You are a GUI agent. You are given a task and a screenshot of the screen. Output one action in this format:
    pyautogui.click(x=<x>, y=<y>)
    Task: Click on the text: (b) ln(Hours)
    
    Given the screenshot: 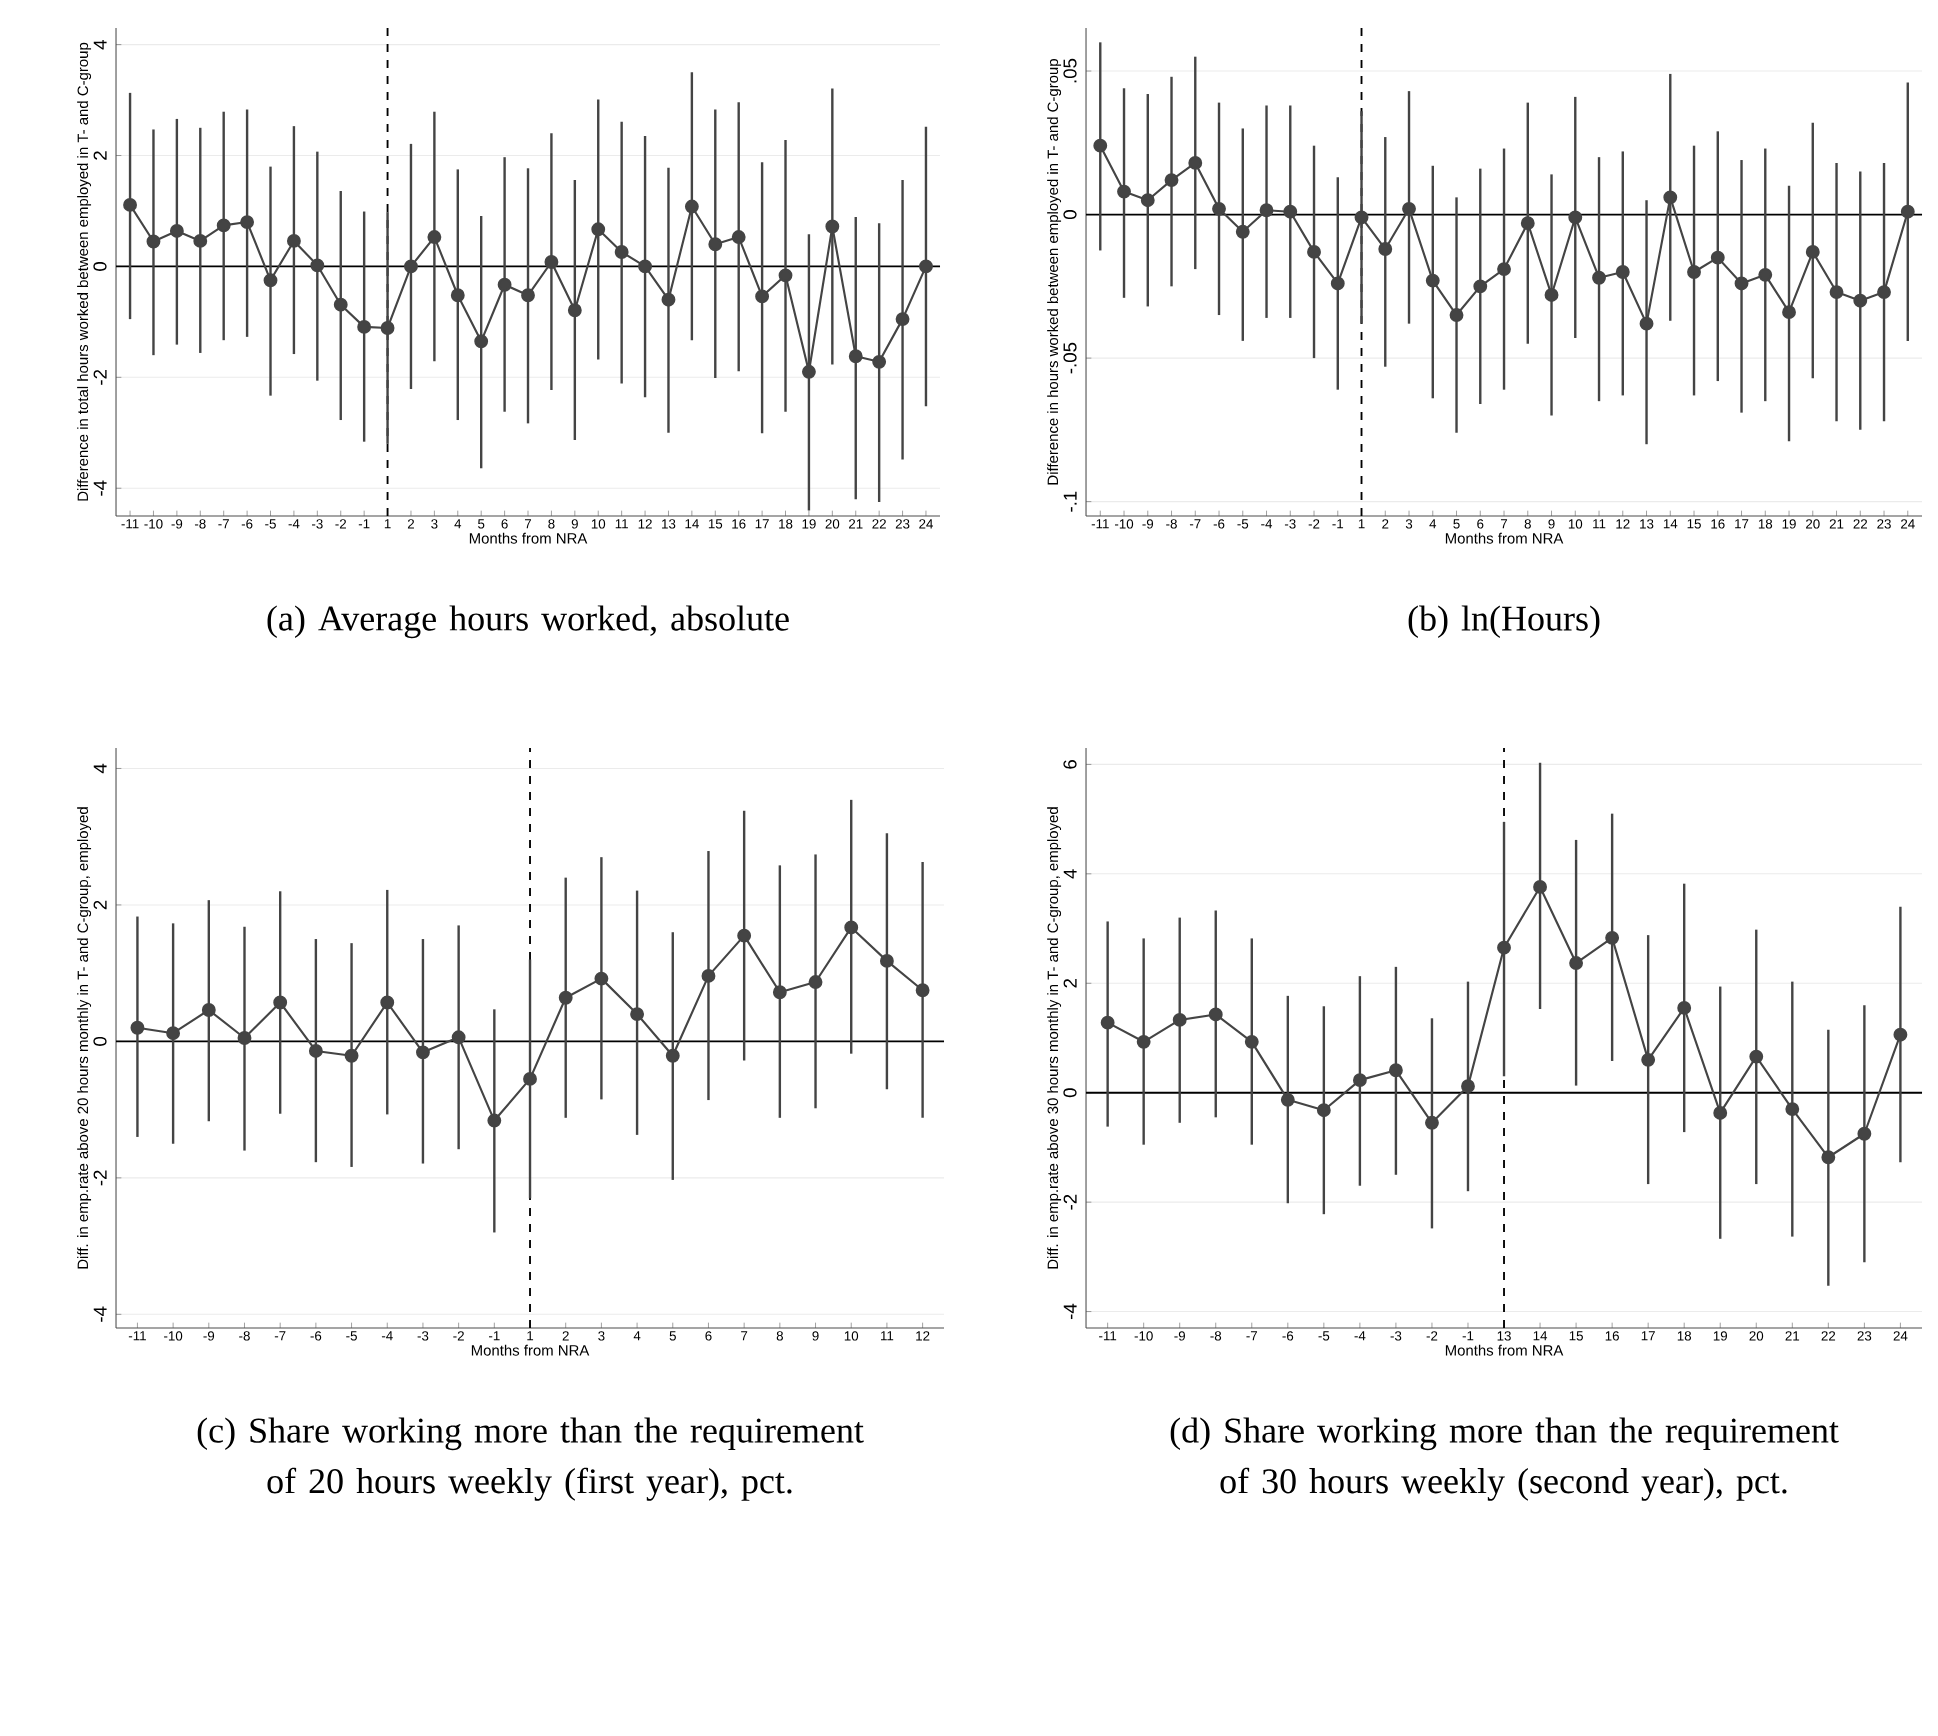 What is the action you would take?
    pyautogui.click(x=1504, y=622)
    